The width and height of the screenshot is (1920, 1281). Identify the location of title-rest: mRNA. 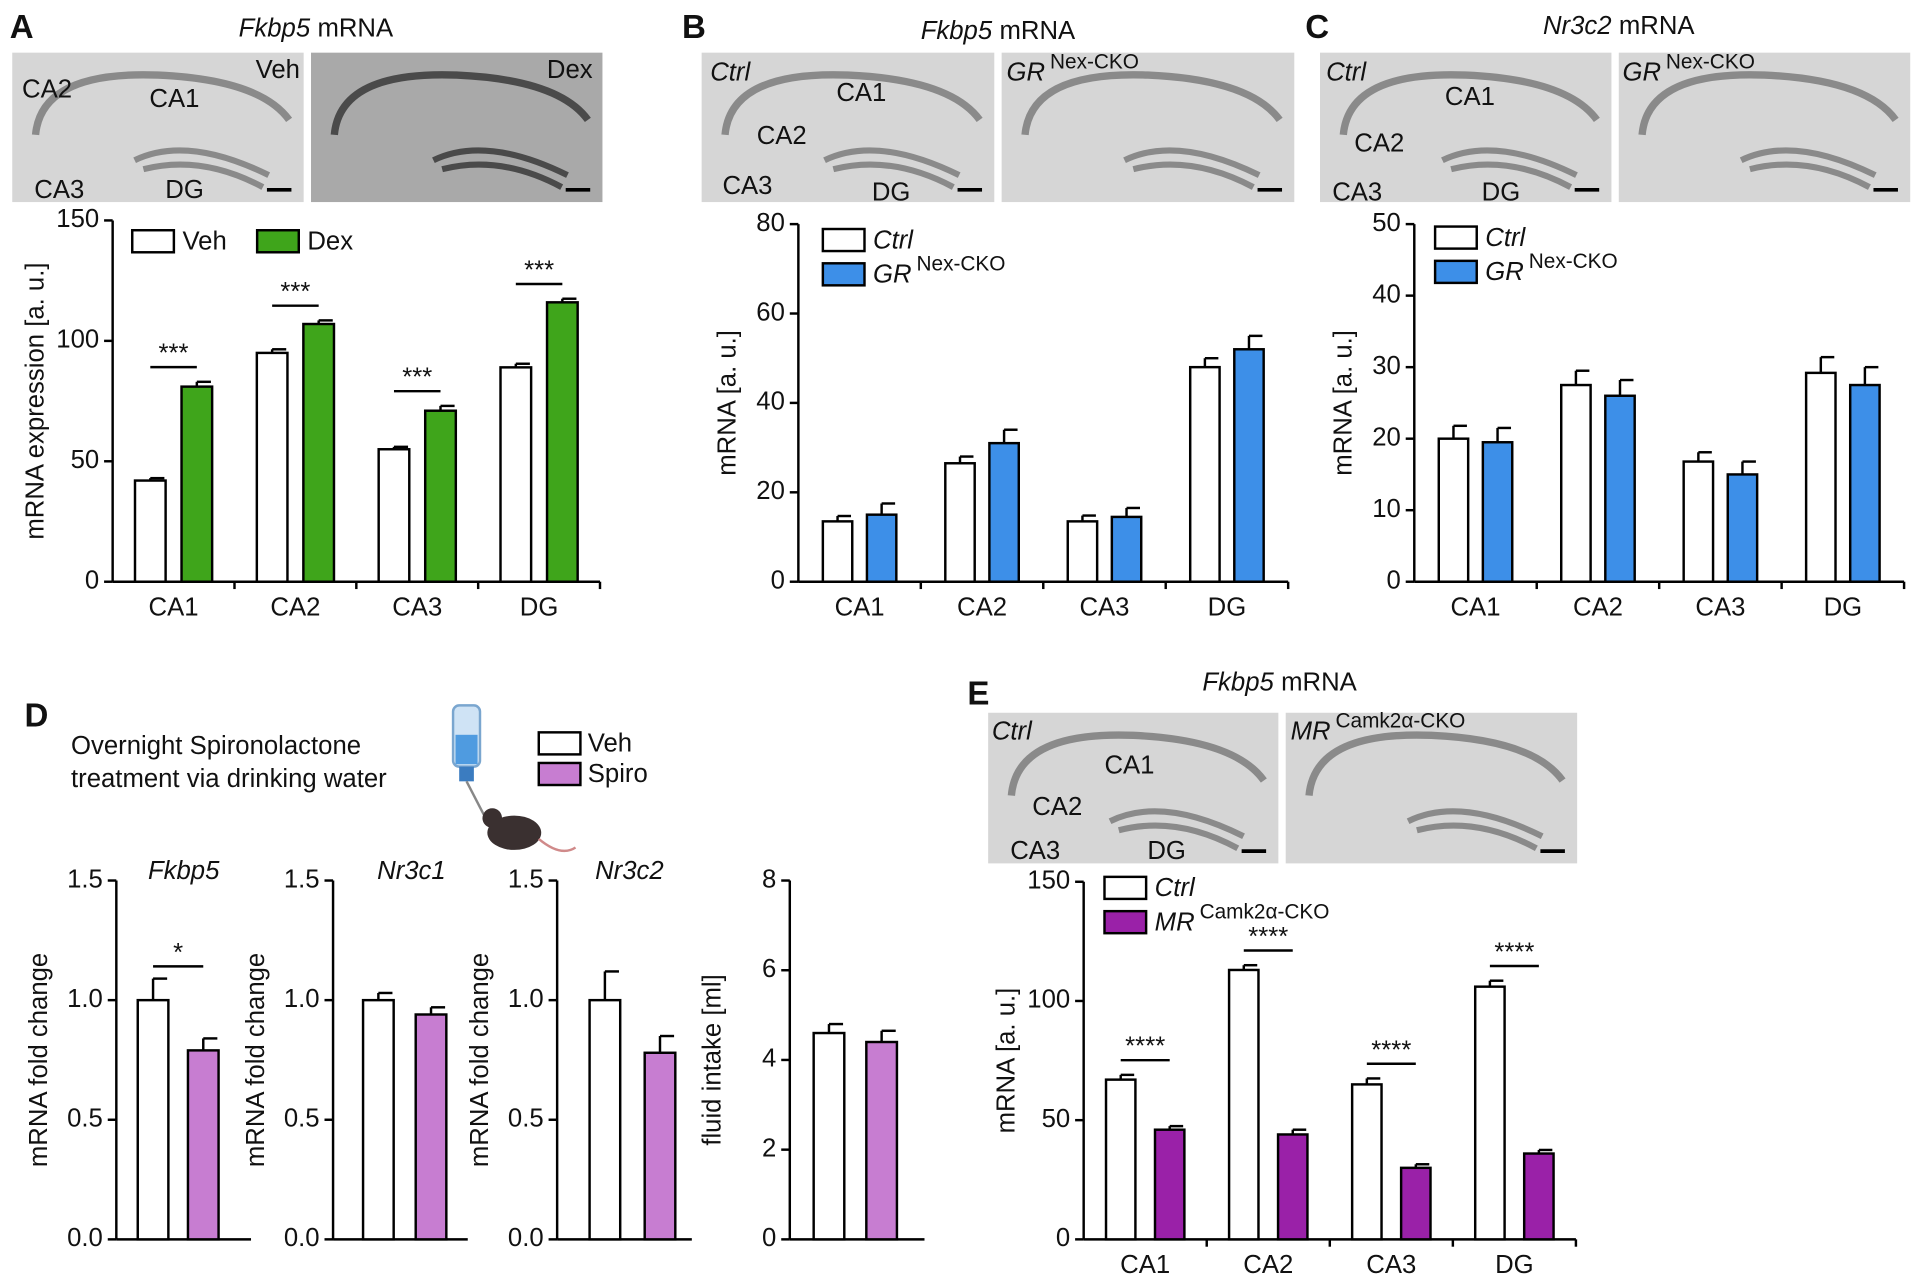
(355, 28).